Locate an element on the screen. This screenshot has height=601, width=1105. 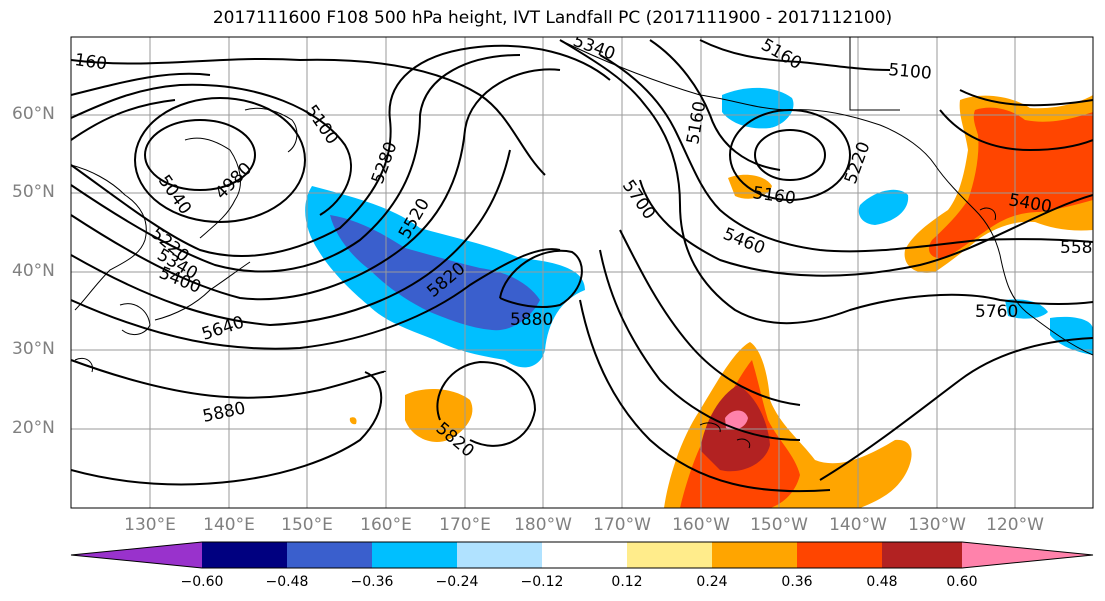
lon-label: 170°E is located at coordinates (465, 525).